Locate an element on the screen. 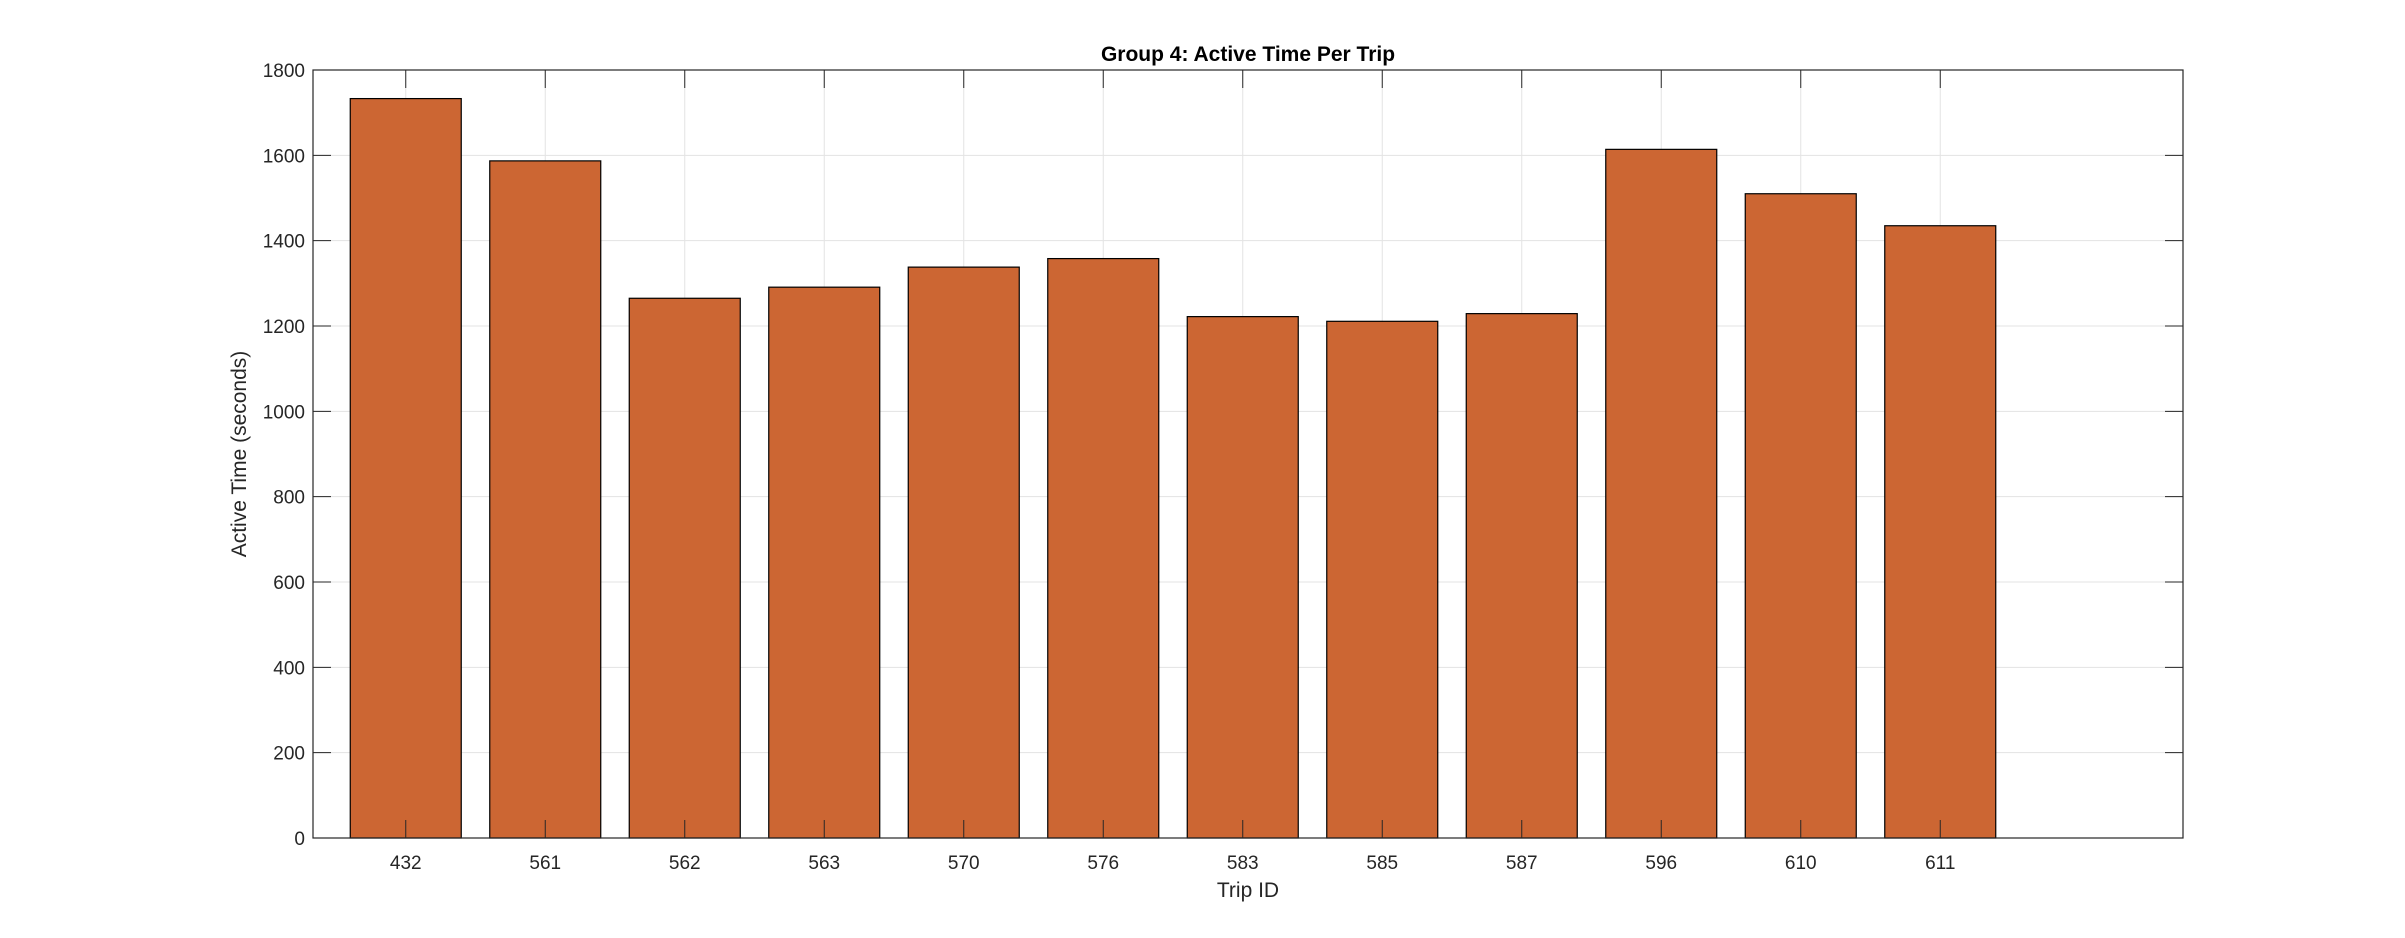  y-tick-label: 400 is located at coordinates (289, 668).